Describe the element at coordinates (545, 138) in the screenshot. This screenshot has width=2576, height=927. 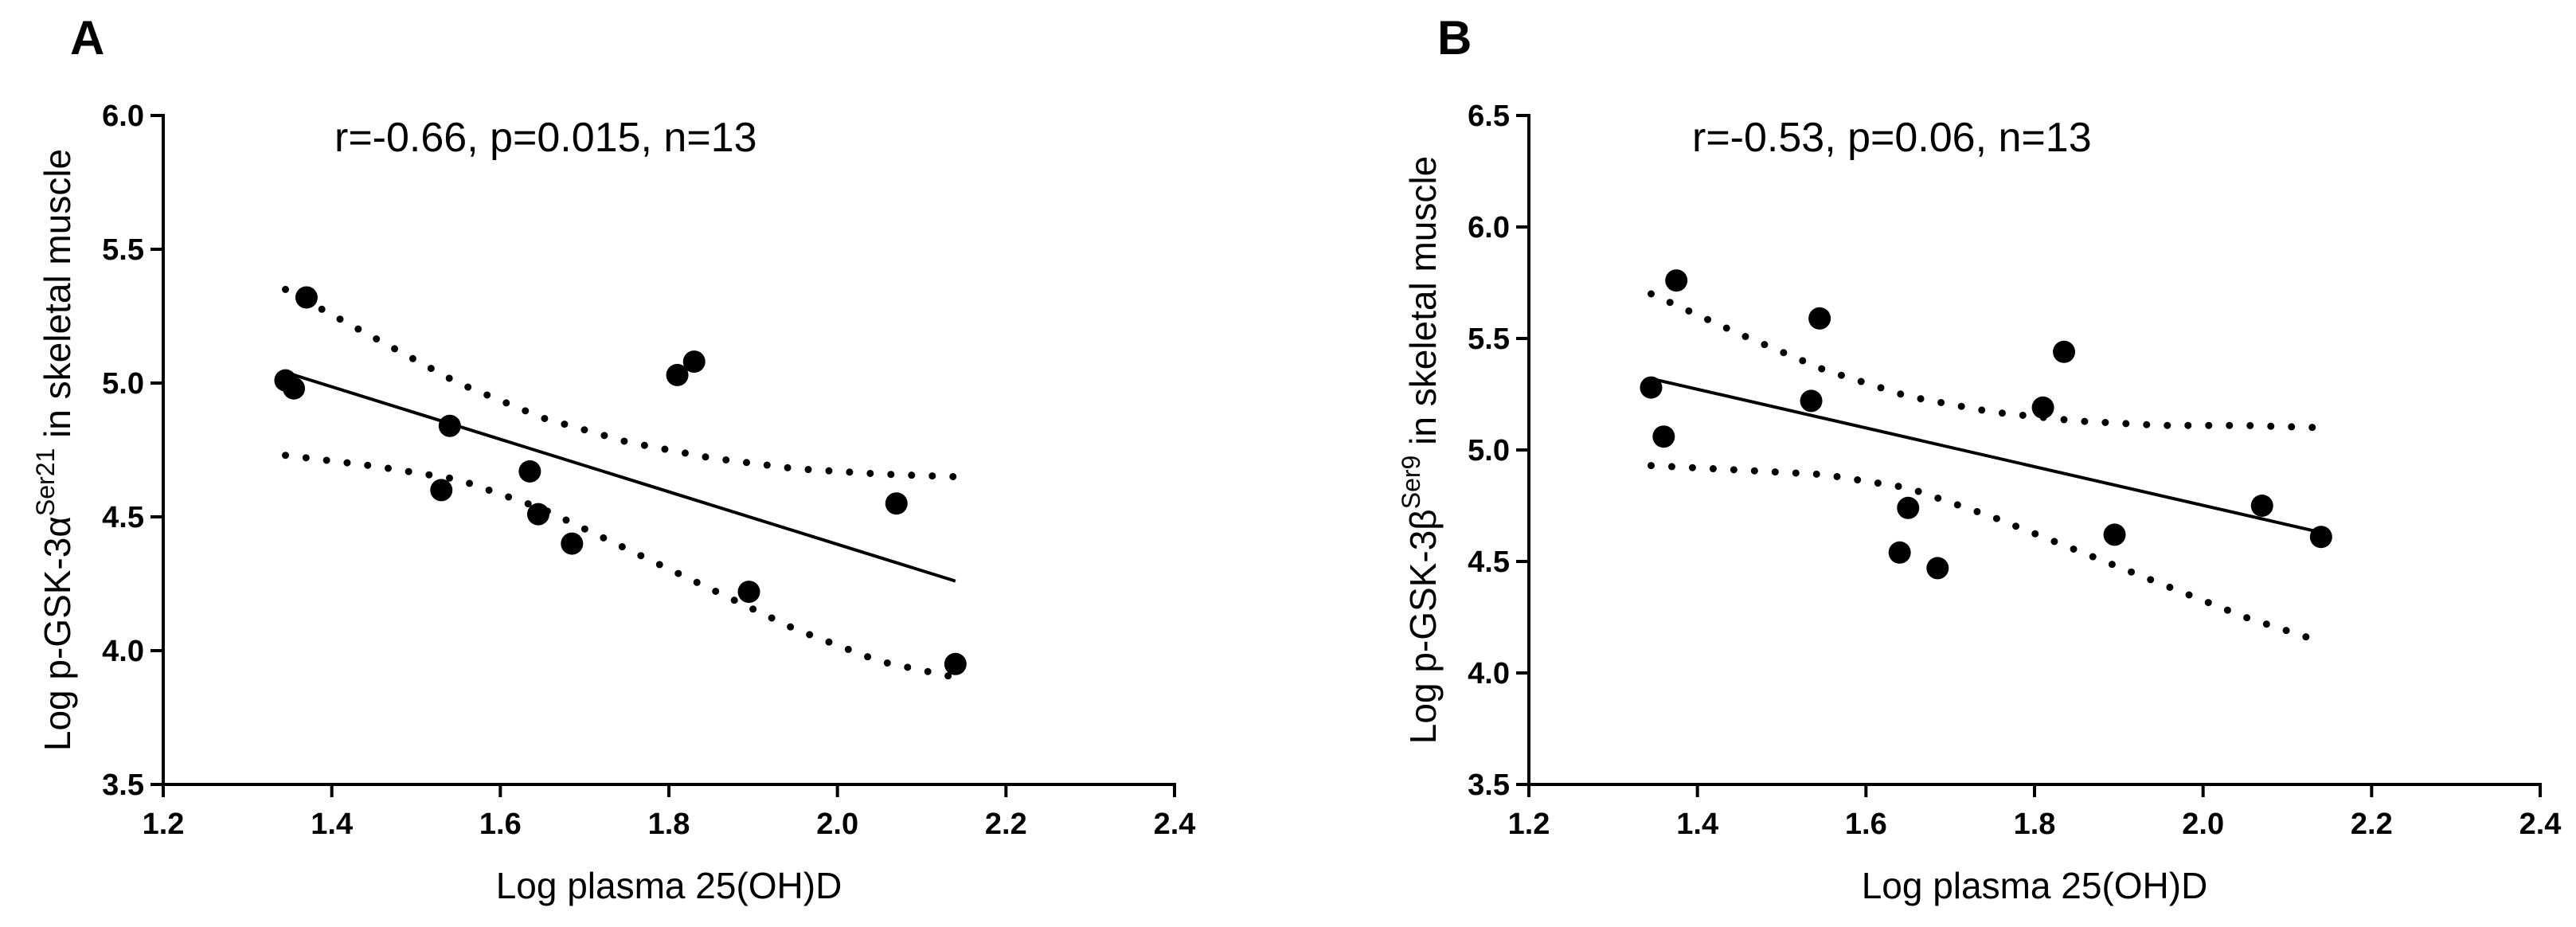
I see `stats-annotation: r=-0.66, p=0.015, n=13` at that location.